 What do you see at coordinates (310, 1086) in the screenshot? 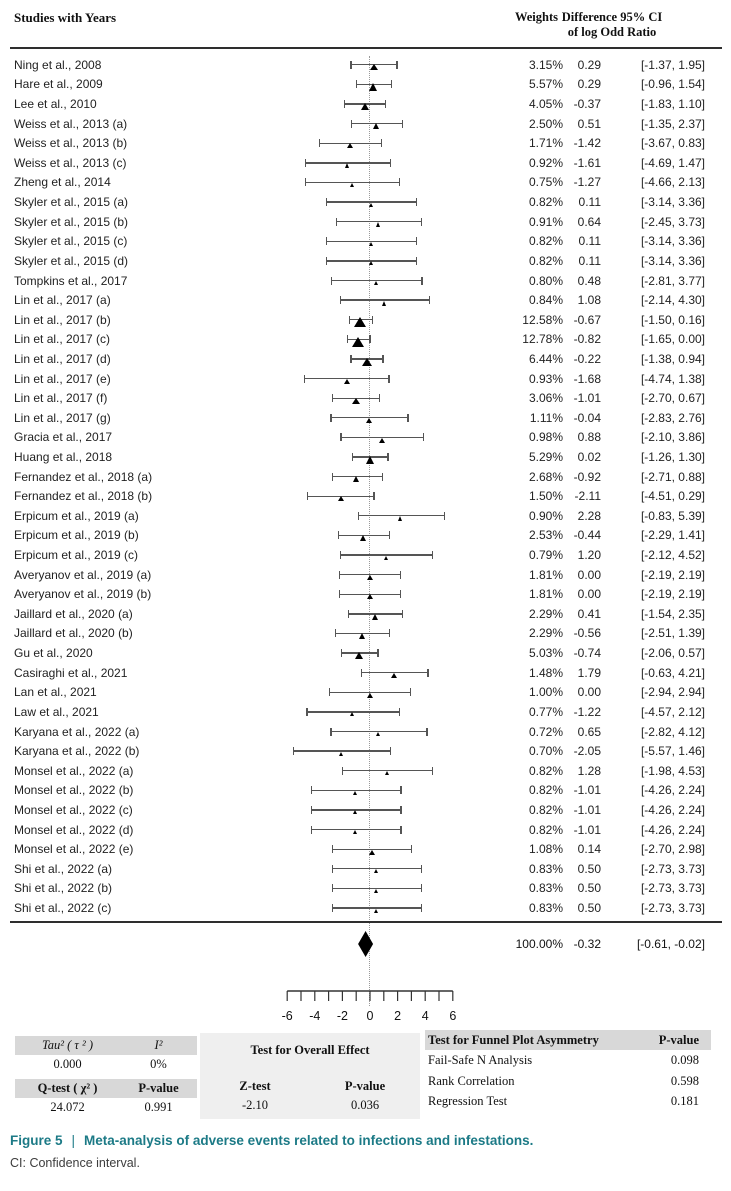
I see `overall-effect-header-row: Z-test P-value` at bounding box center [310, 1086].